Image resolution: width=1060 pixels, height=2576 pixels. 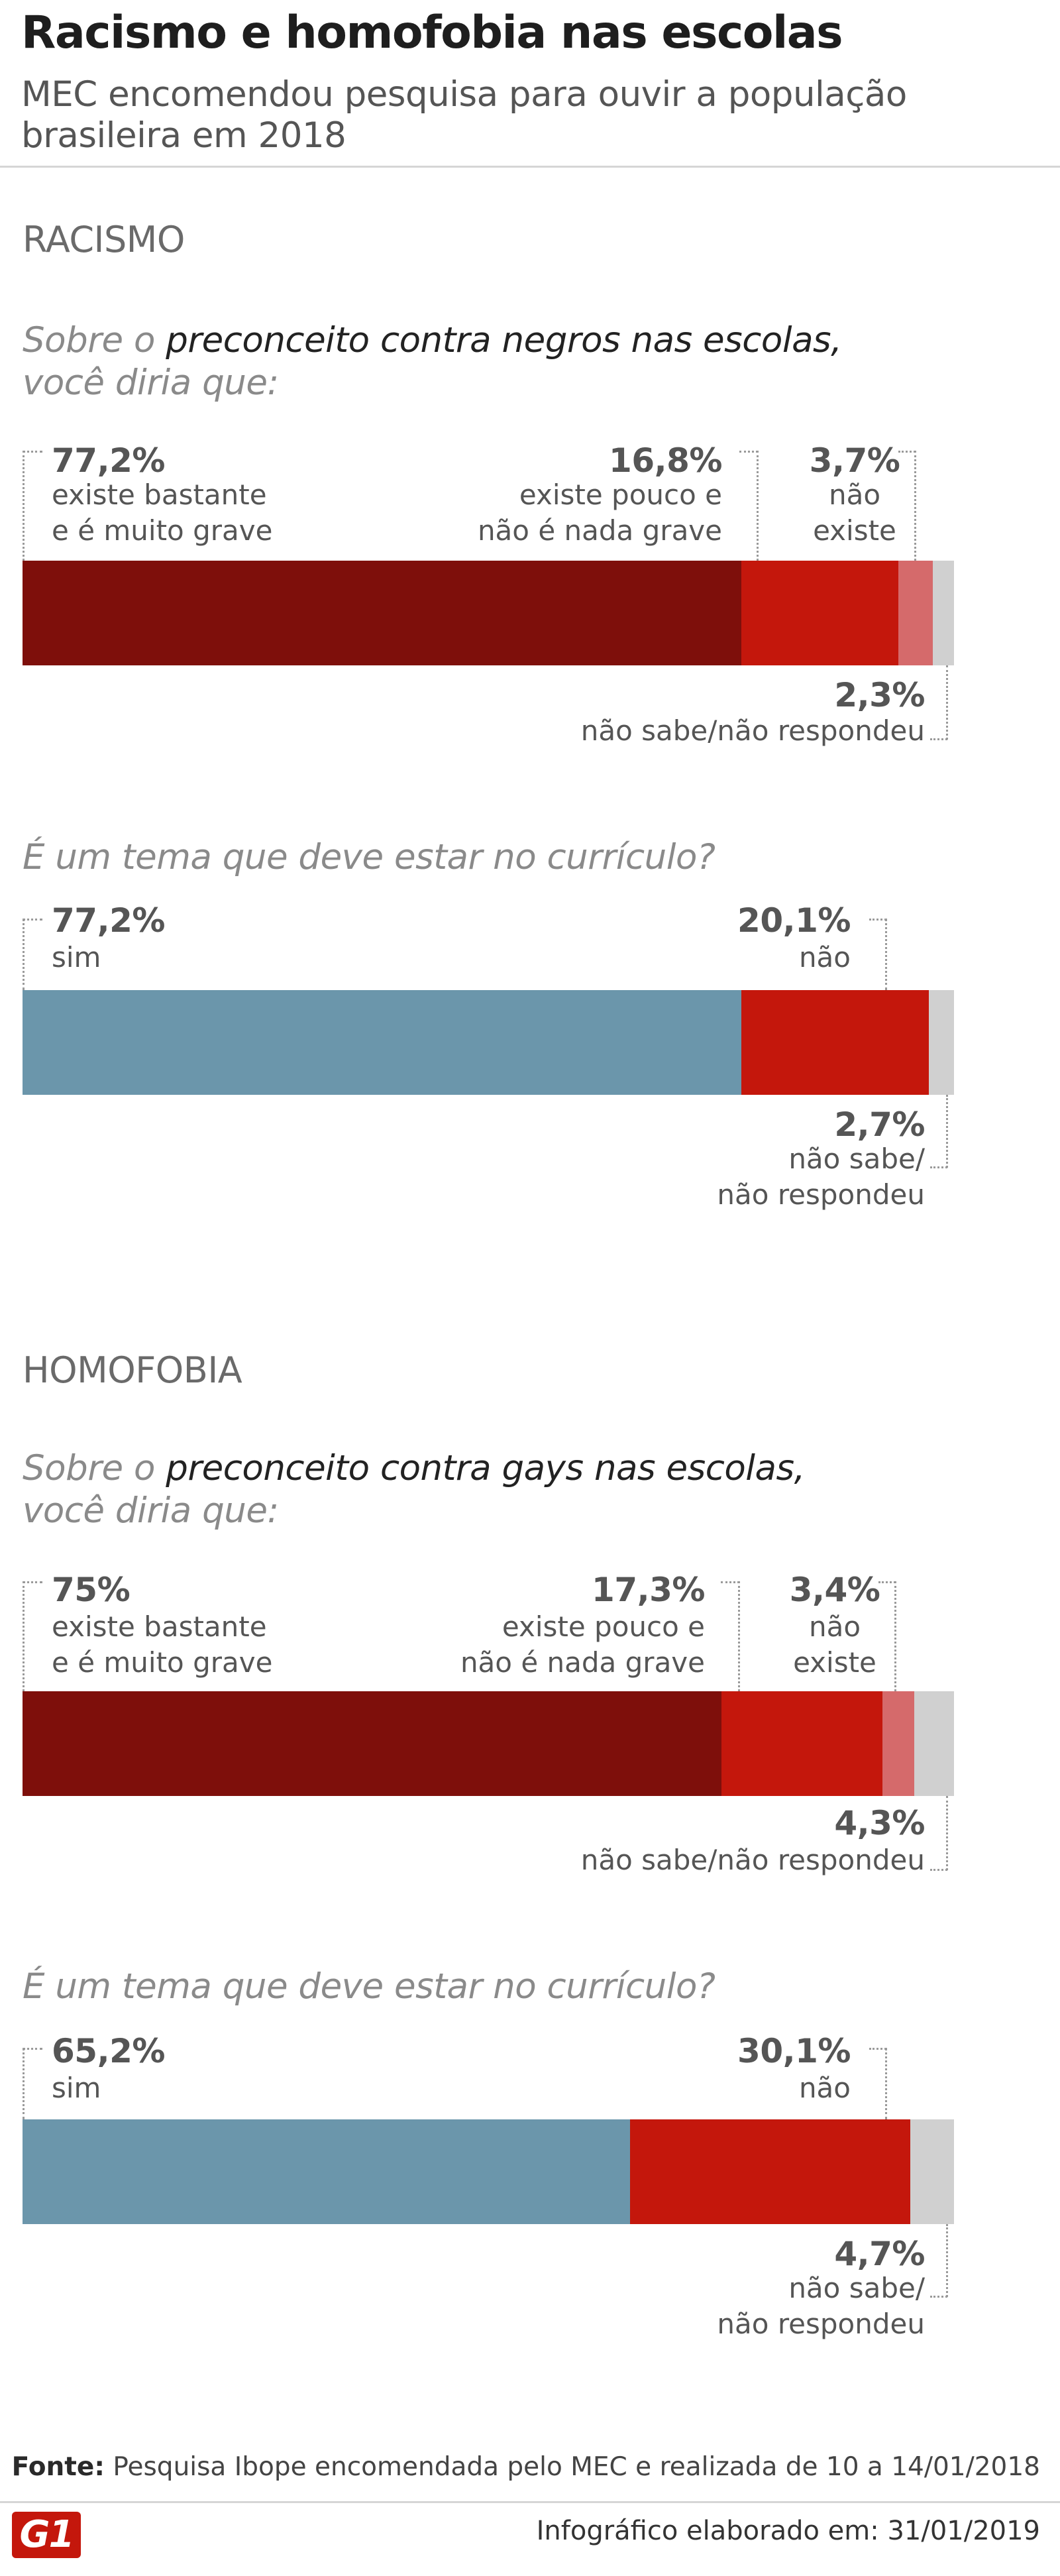 I want to click on date-label: Infográfico elaborado em:, so click(x=707, y=2531).